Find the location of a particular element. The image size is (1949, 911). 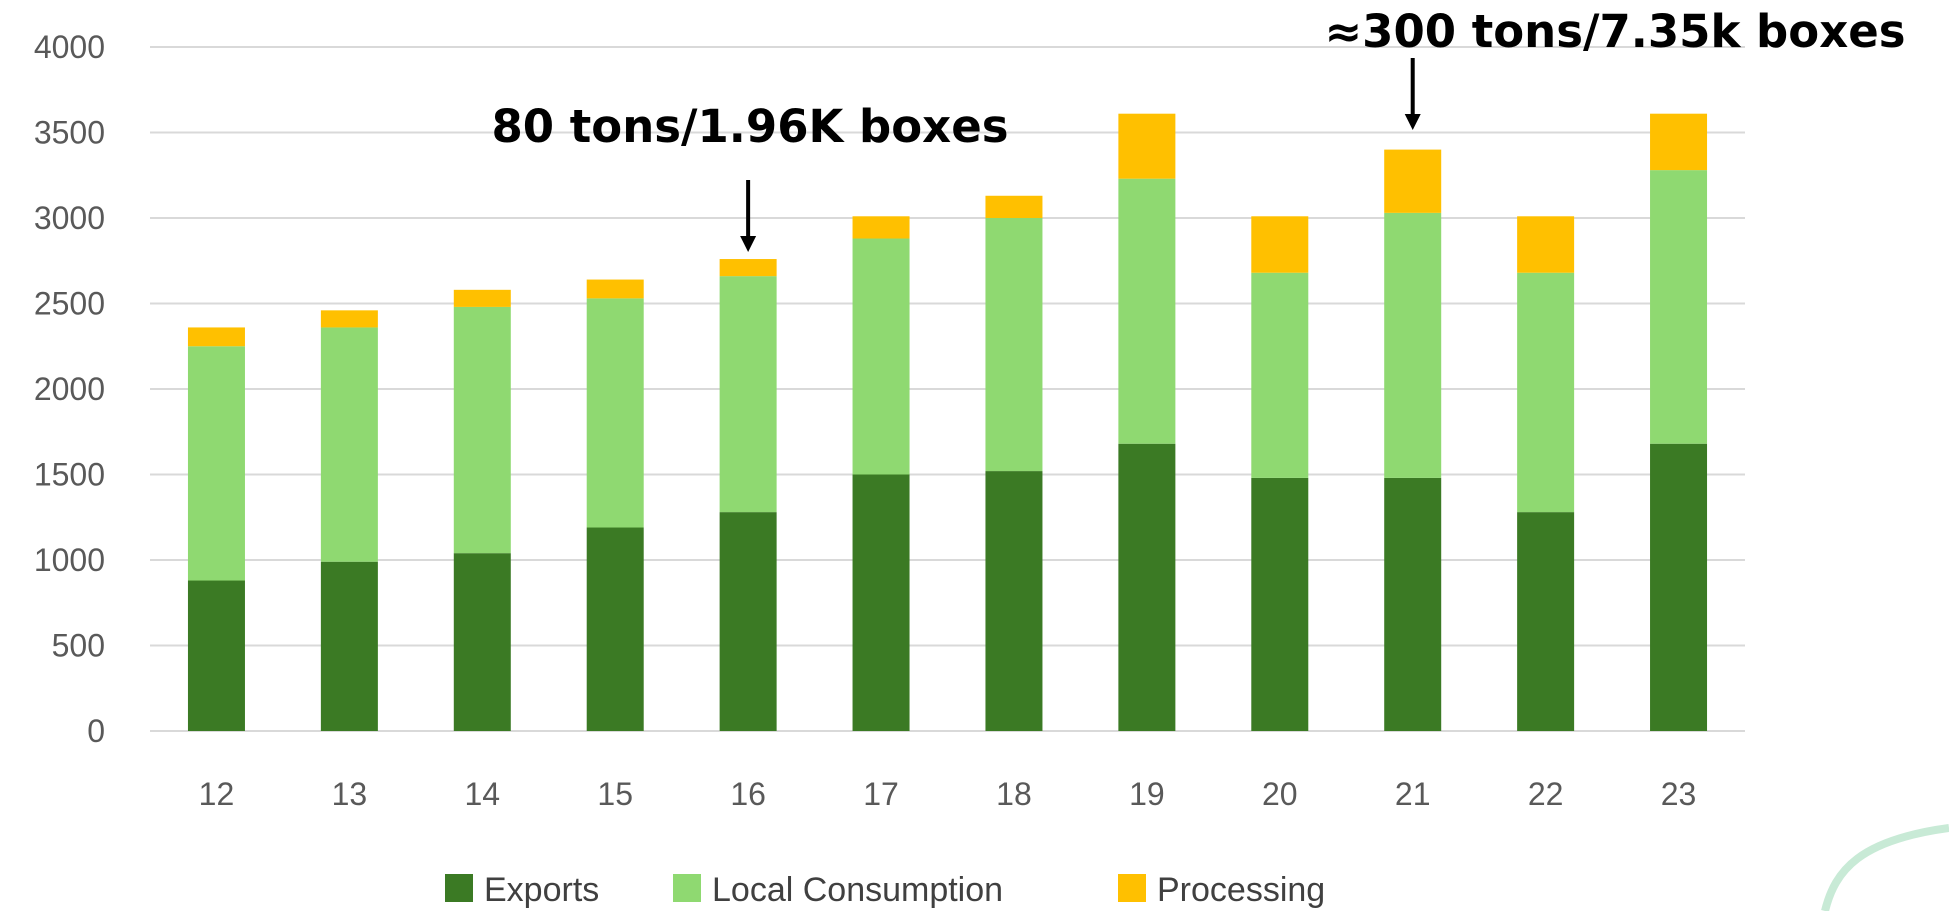

y-tick-label: 4000 is located at coordinates (69, 47).